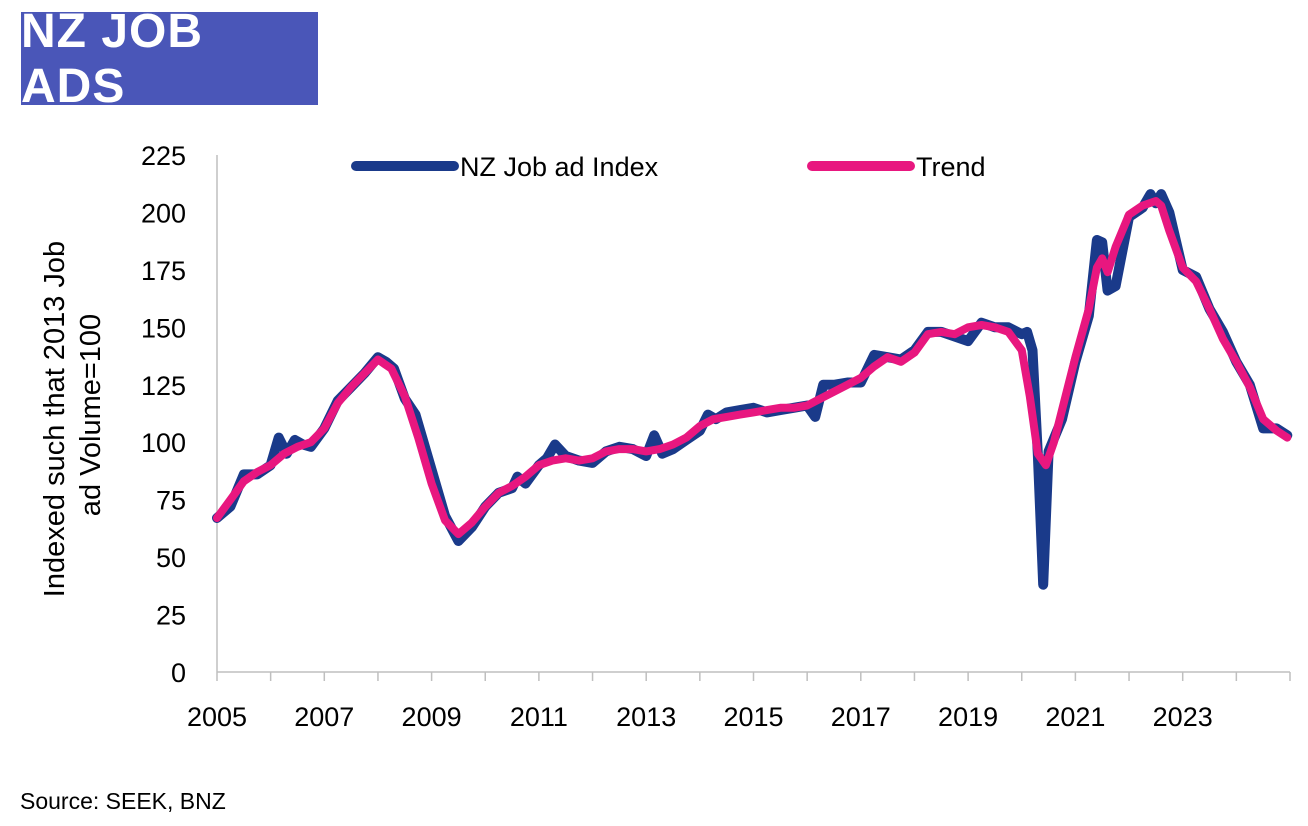 This screenshot has width=1308, height=826. I want to click on x-tick-label: 2019, so click(968, 717).